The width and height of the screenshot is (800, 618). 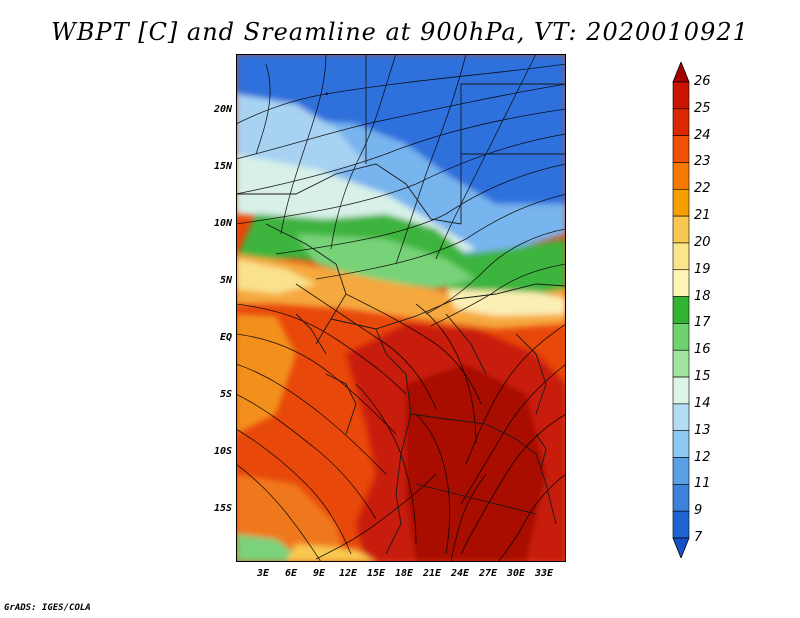 What do you see at coordinates (222, 223) in the screenshot?
I see `lat-label-10n: 10N` at bounding box center [222, 223].